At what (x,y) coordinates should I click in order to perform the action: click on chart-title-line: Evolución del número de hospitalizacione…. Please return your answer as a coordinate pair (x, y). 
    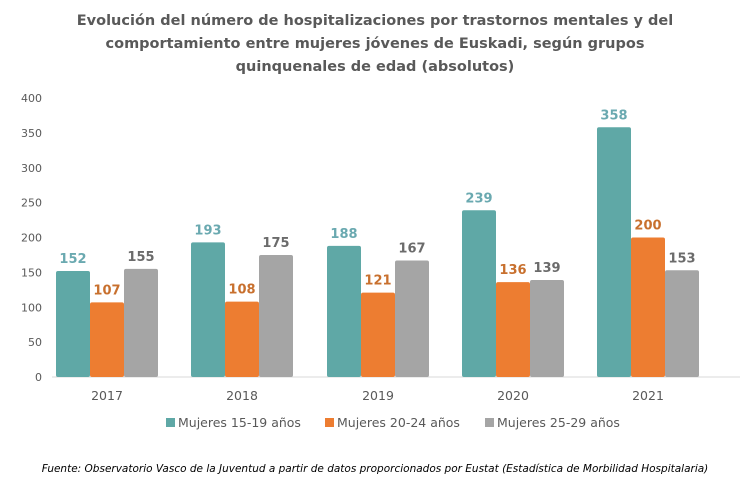
    Looking at the image, I should click on (375, 21).